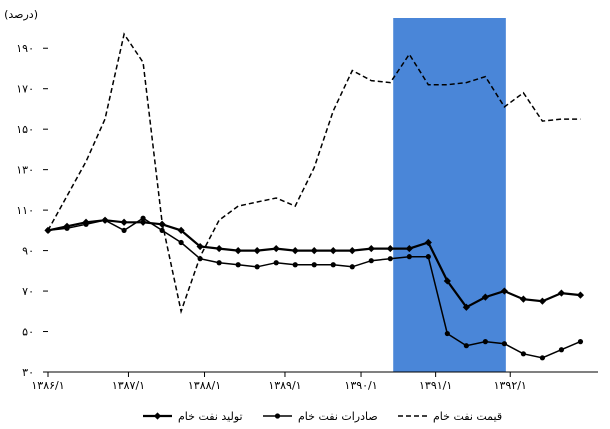  I want to click on x-tick-label: ۱۳۹۱/۱, so click(435, 385).